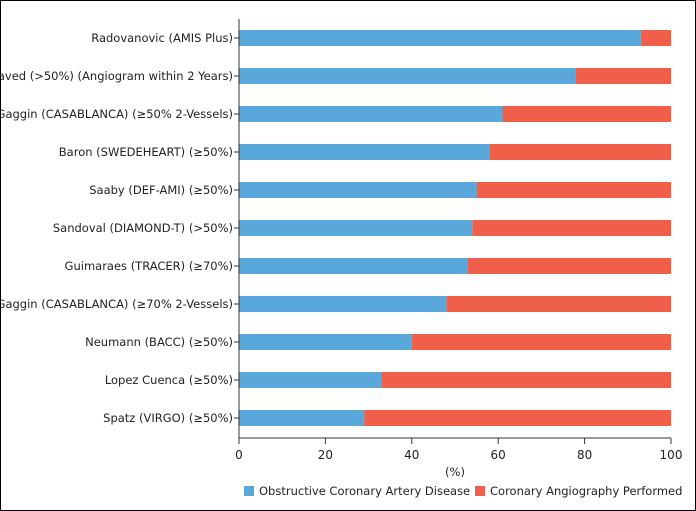 The height and width of the screenshot is (511, 696). Describe the element at coordinates (117, 304) in the screenshot. I see `category-label: Gaggin (CASABLANCA) (≥70% 2-Vessels)` at that location.